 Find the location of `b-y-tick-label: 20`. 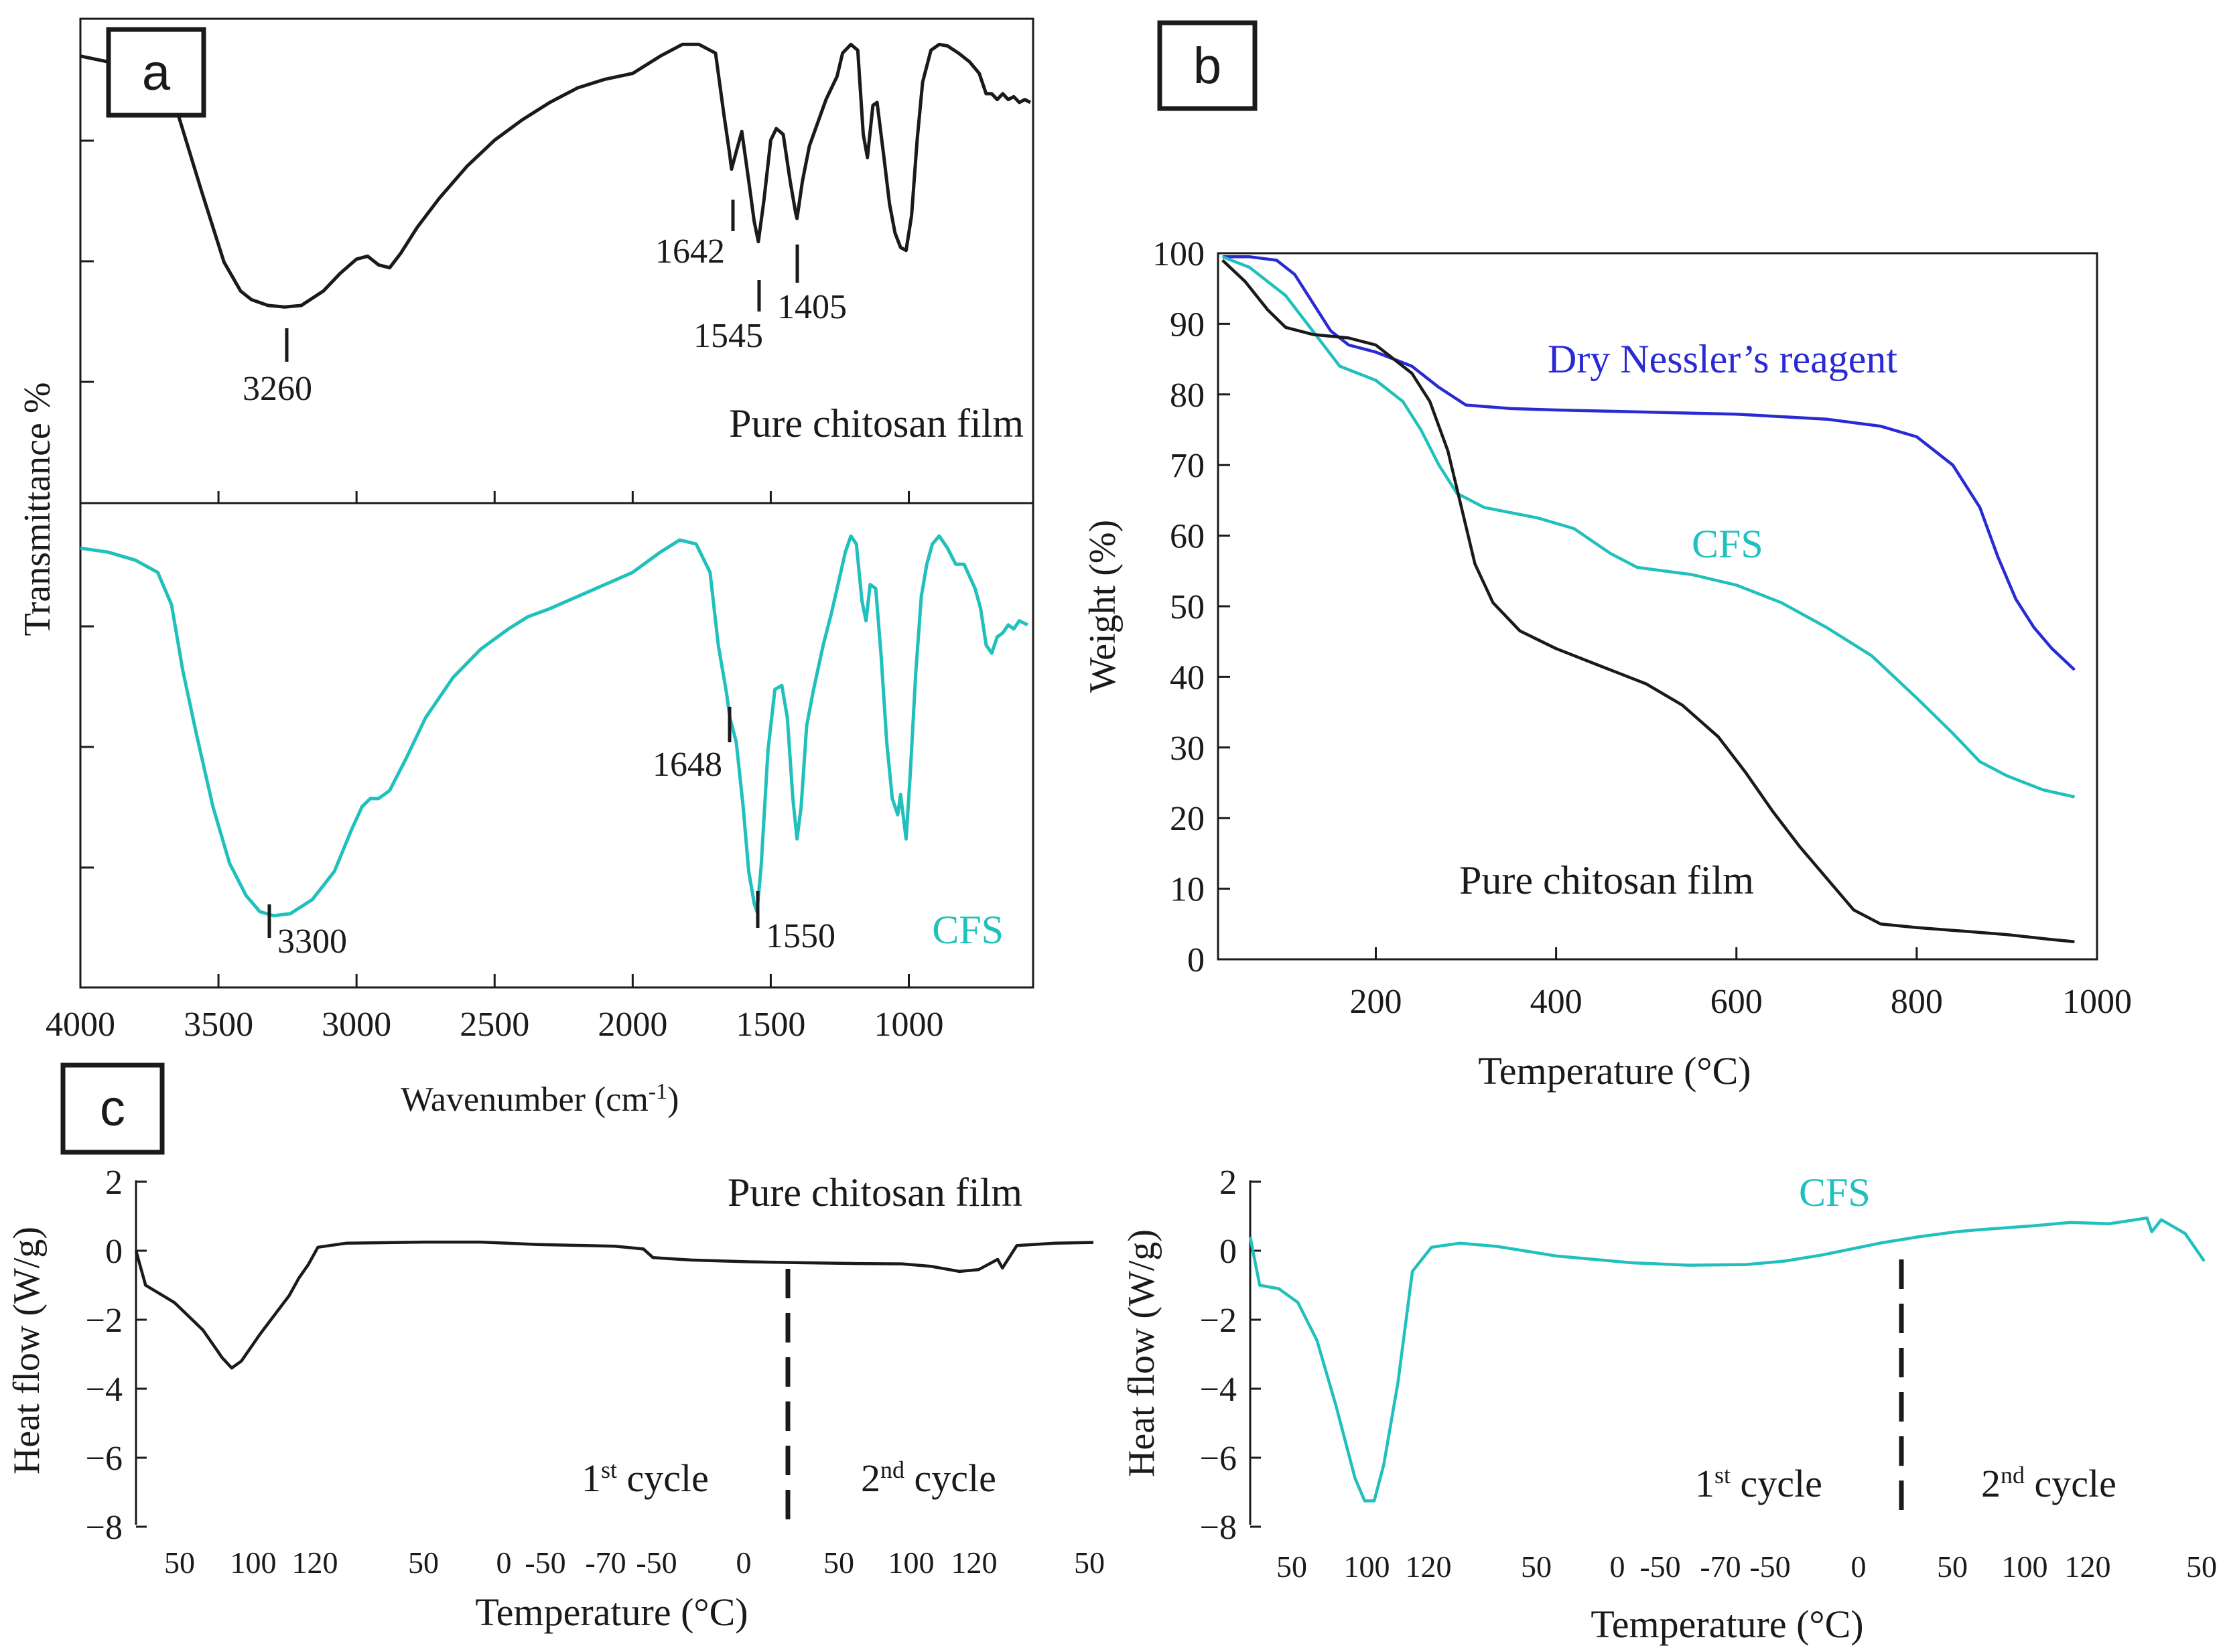

b-y-tick-label: 20 is located at coordinates (1188, 819).